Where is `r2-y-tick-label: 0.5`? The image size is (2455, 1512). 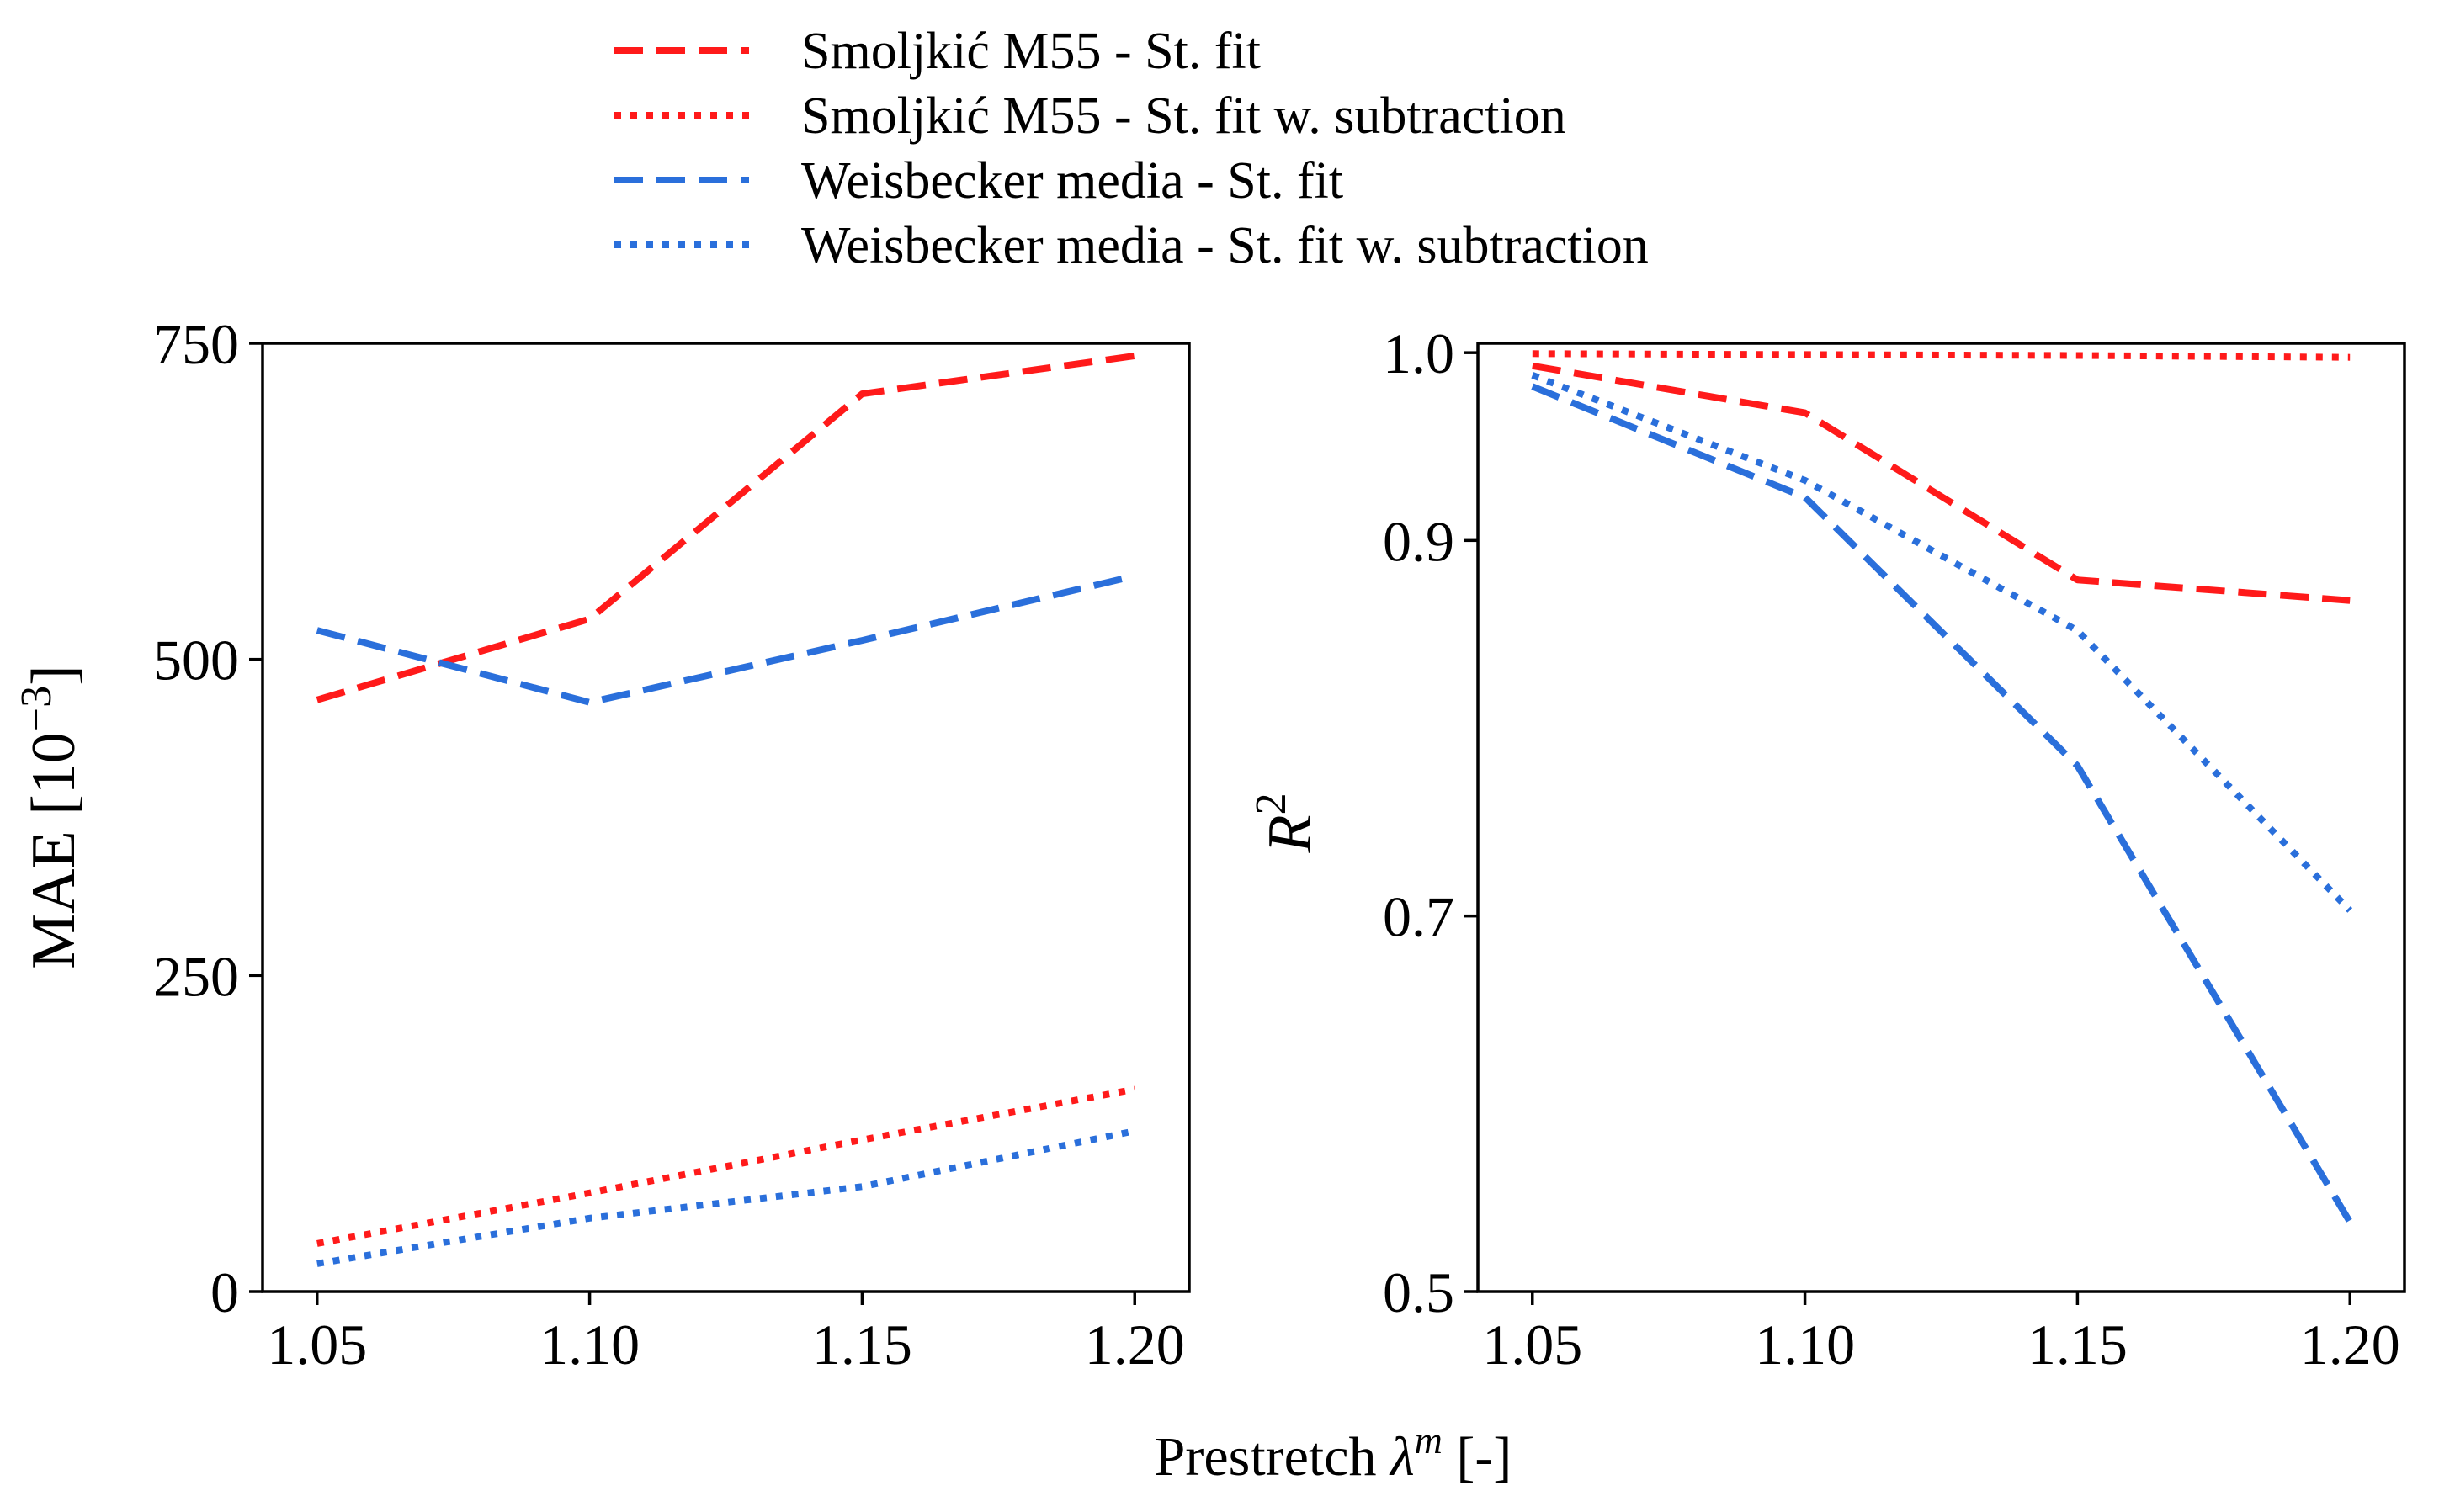 r2-y-tick-label: 0.5 is located at coordinates (1418, 1292).